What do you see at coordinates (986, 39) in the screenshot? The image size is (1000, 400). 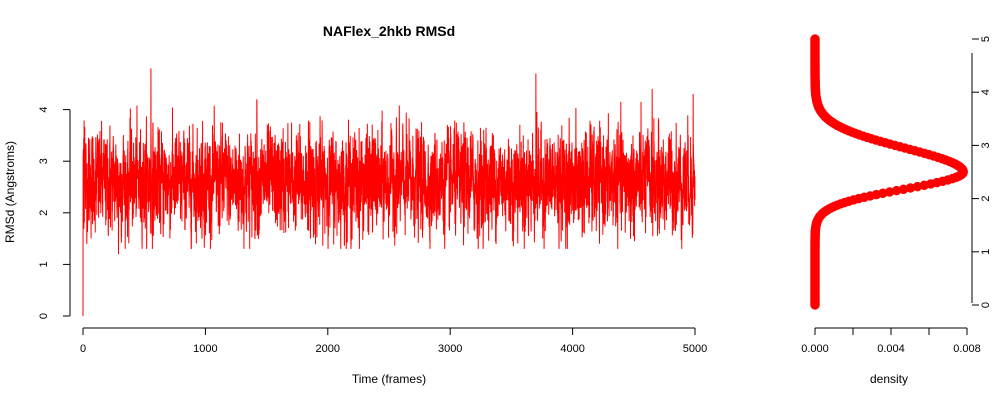 I see `density-y-tick-label: 5` at bounding box center [986, 39].